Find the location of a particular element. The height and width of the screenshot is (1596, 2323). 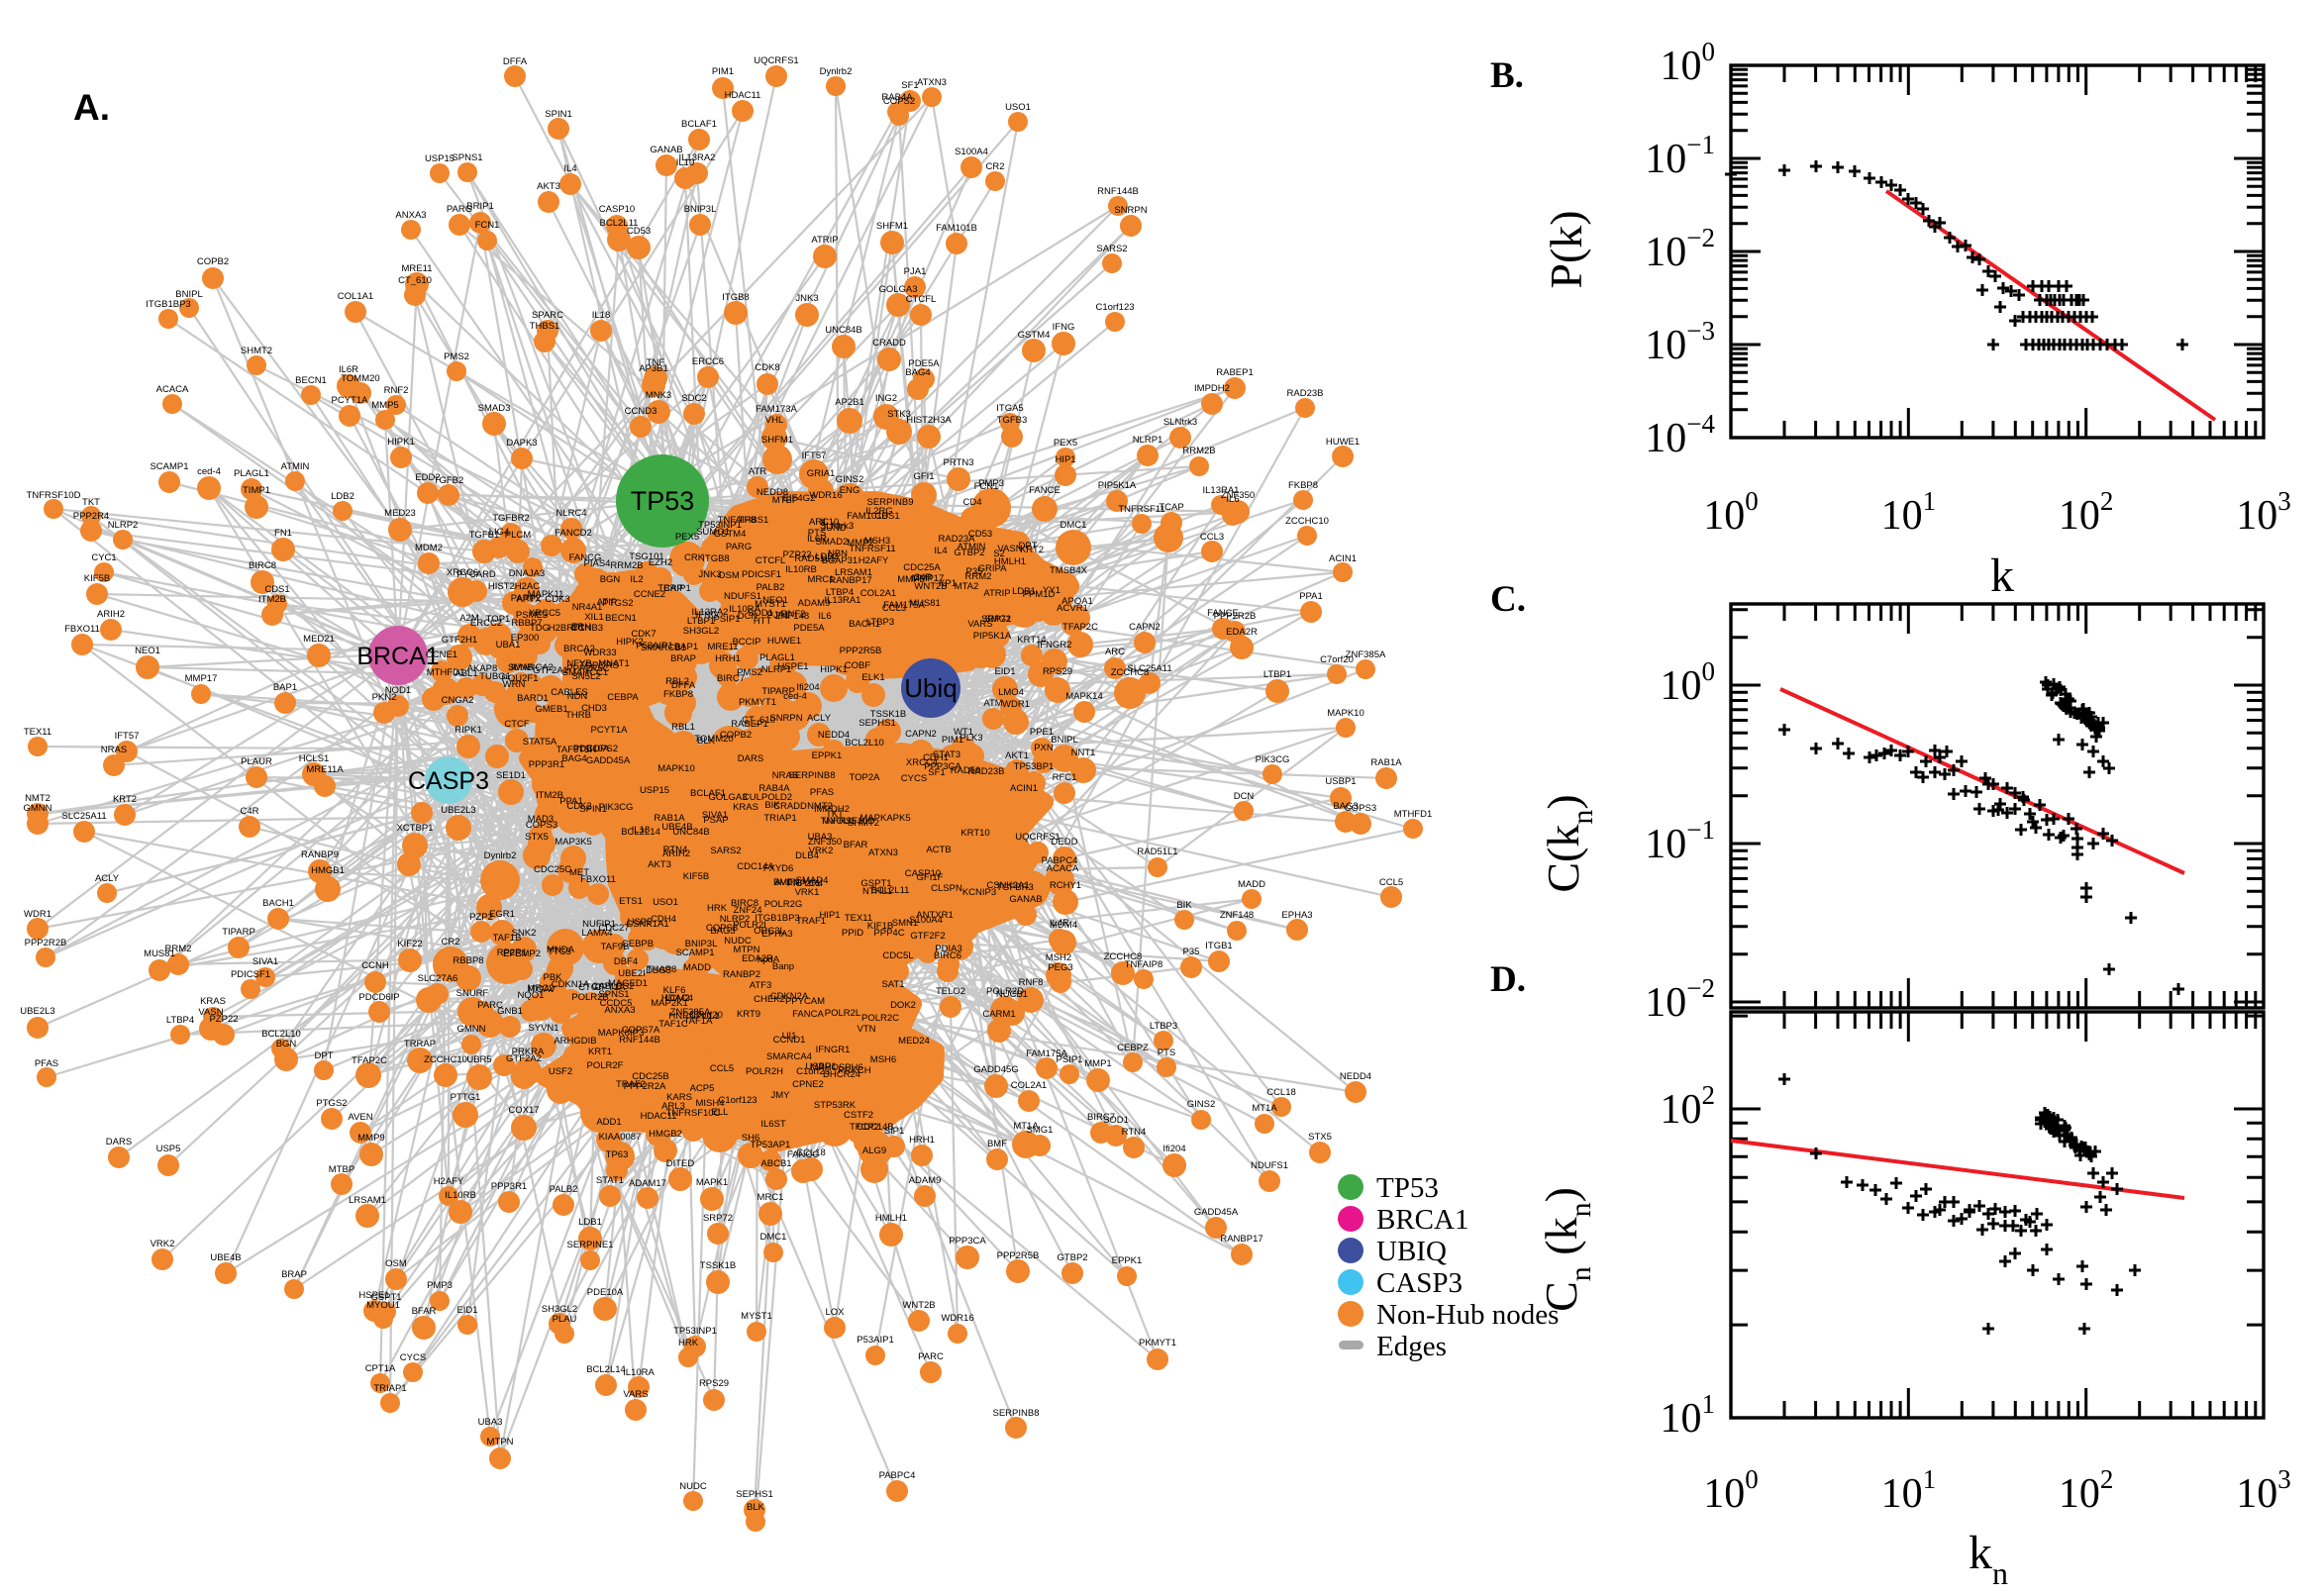

svg-text: PPP4C is located at coordinates (889, 933).